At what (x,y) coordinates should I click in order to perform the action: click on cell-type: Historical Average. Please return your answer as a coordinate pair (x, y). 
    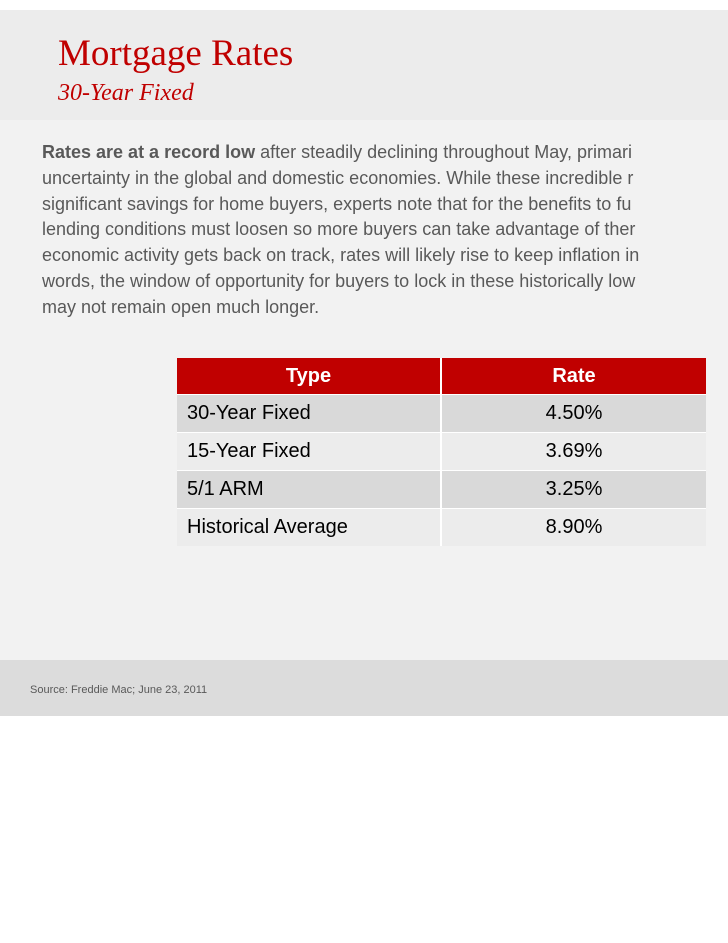
    Looking at the image, I should click on (309, 527).